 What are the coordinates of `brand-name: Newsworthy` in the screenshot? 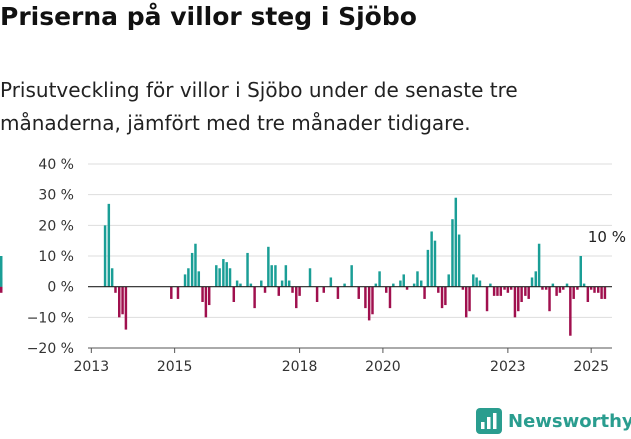 It's located at (569, 421).